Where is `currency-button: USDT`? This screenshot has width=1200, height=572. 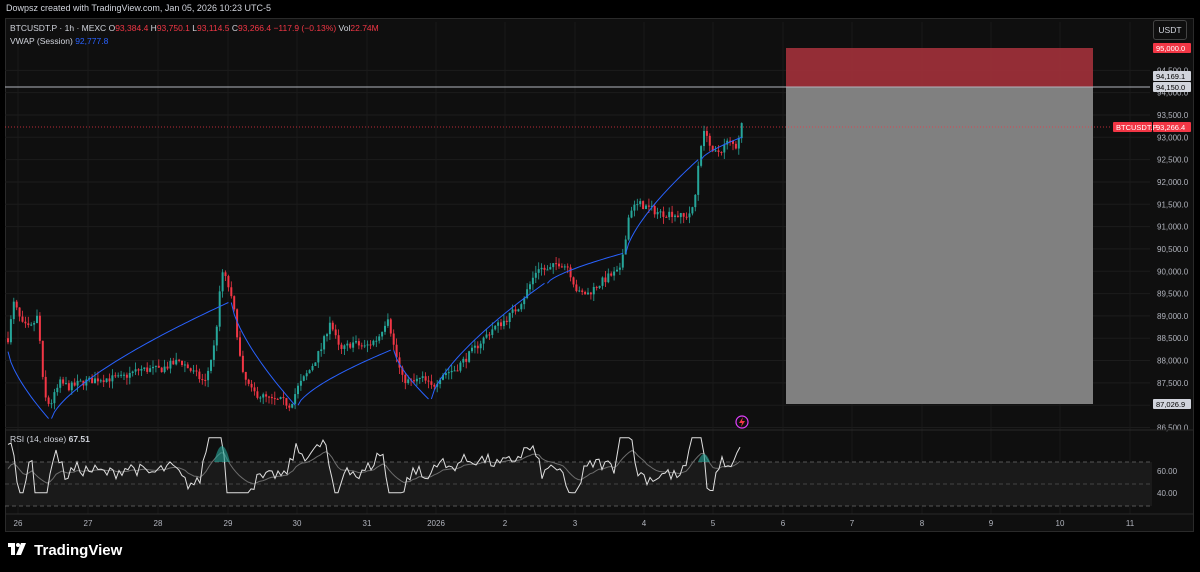 currency-button: USDT is located at coordinates (1170, 30).